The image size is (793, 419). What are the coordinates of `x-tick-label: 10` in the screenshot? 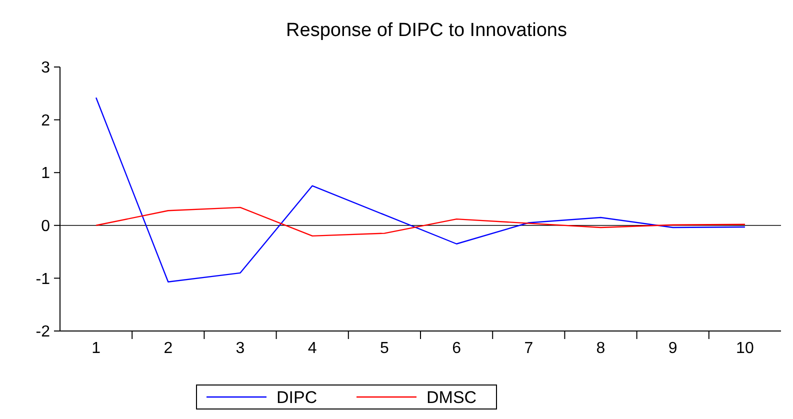 It's located at (745, 348).